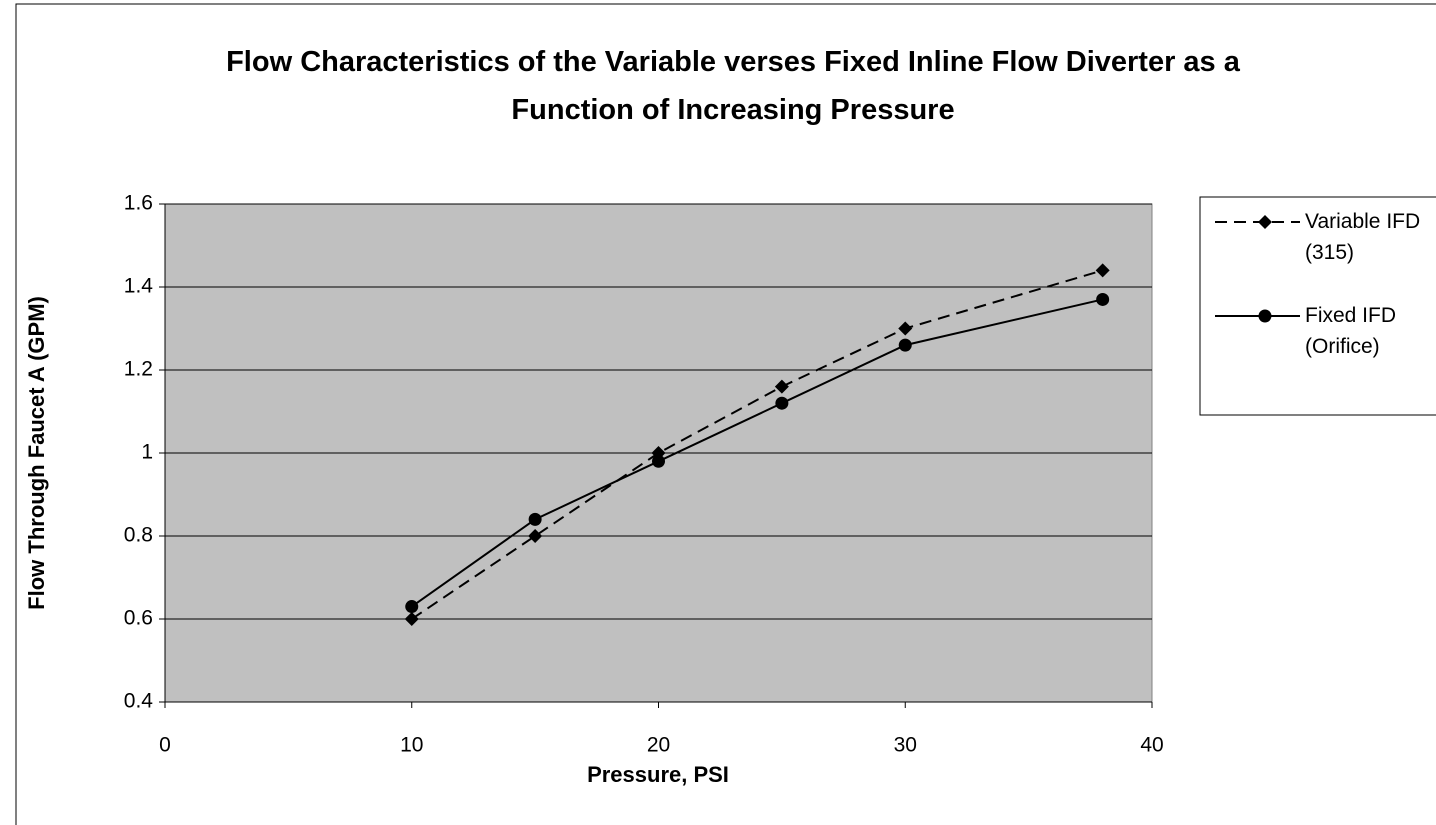 The image size is (1436, 825). I want to click on y-tick-label: 1.6, so click(138, 203).